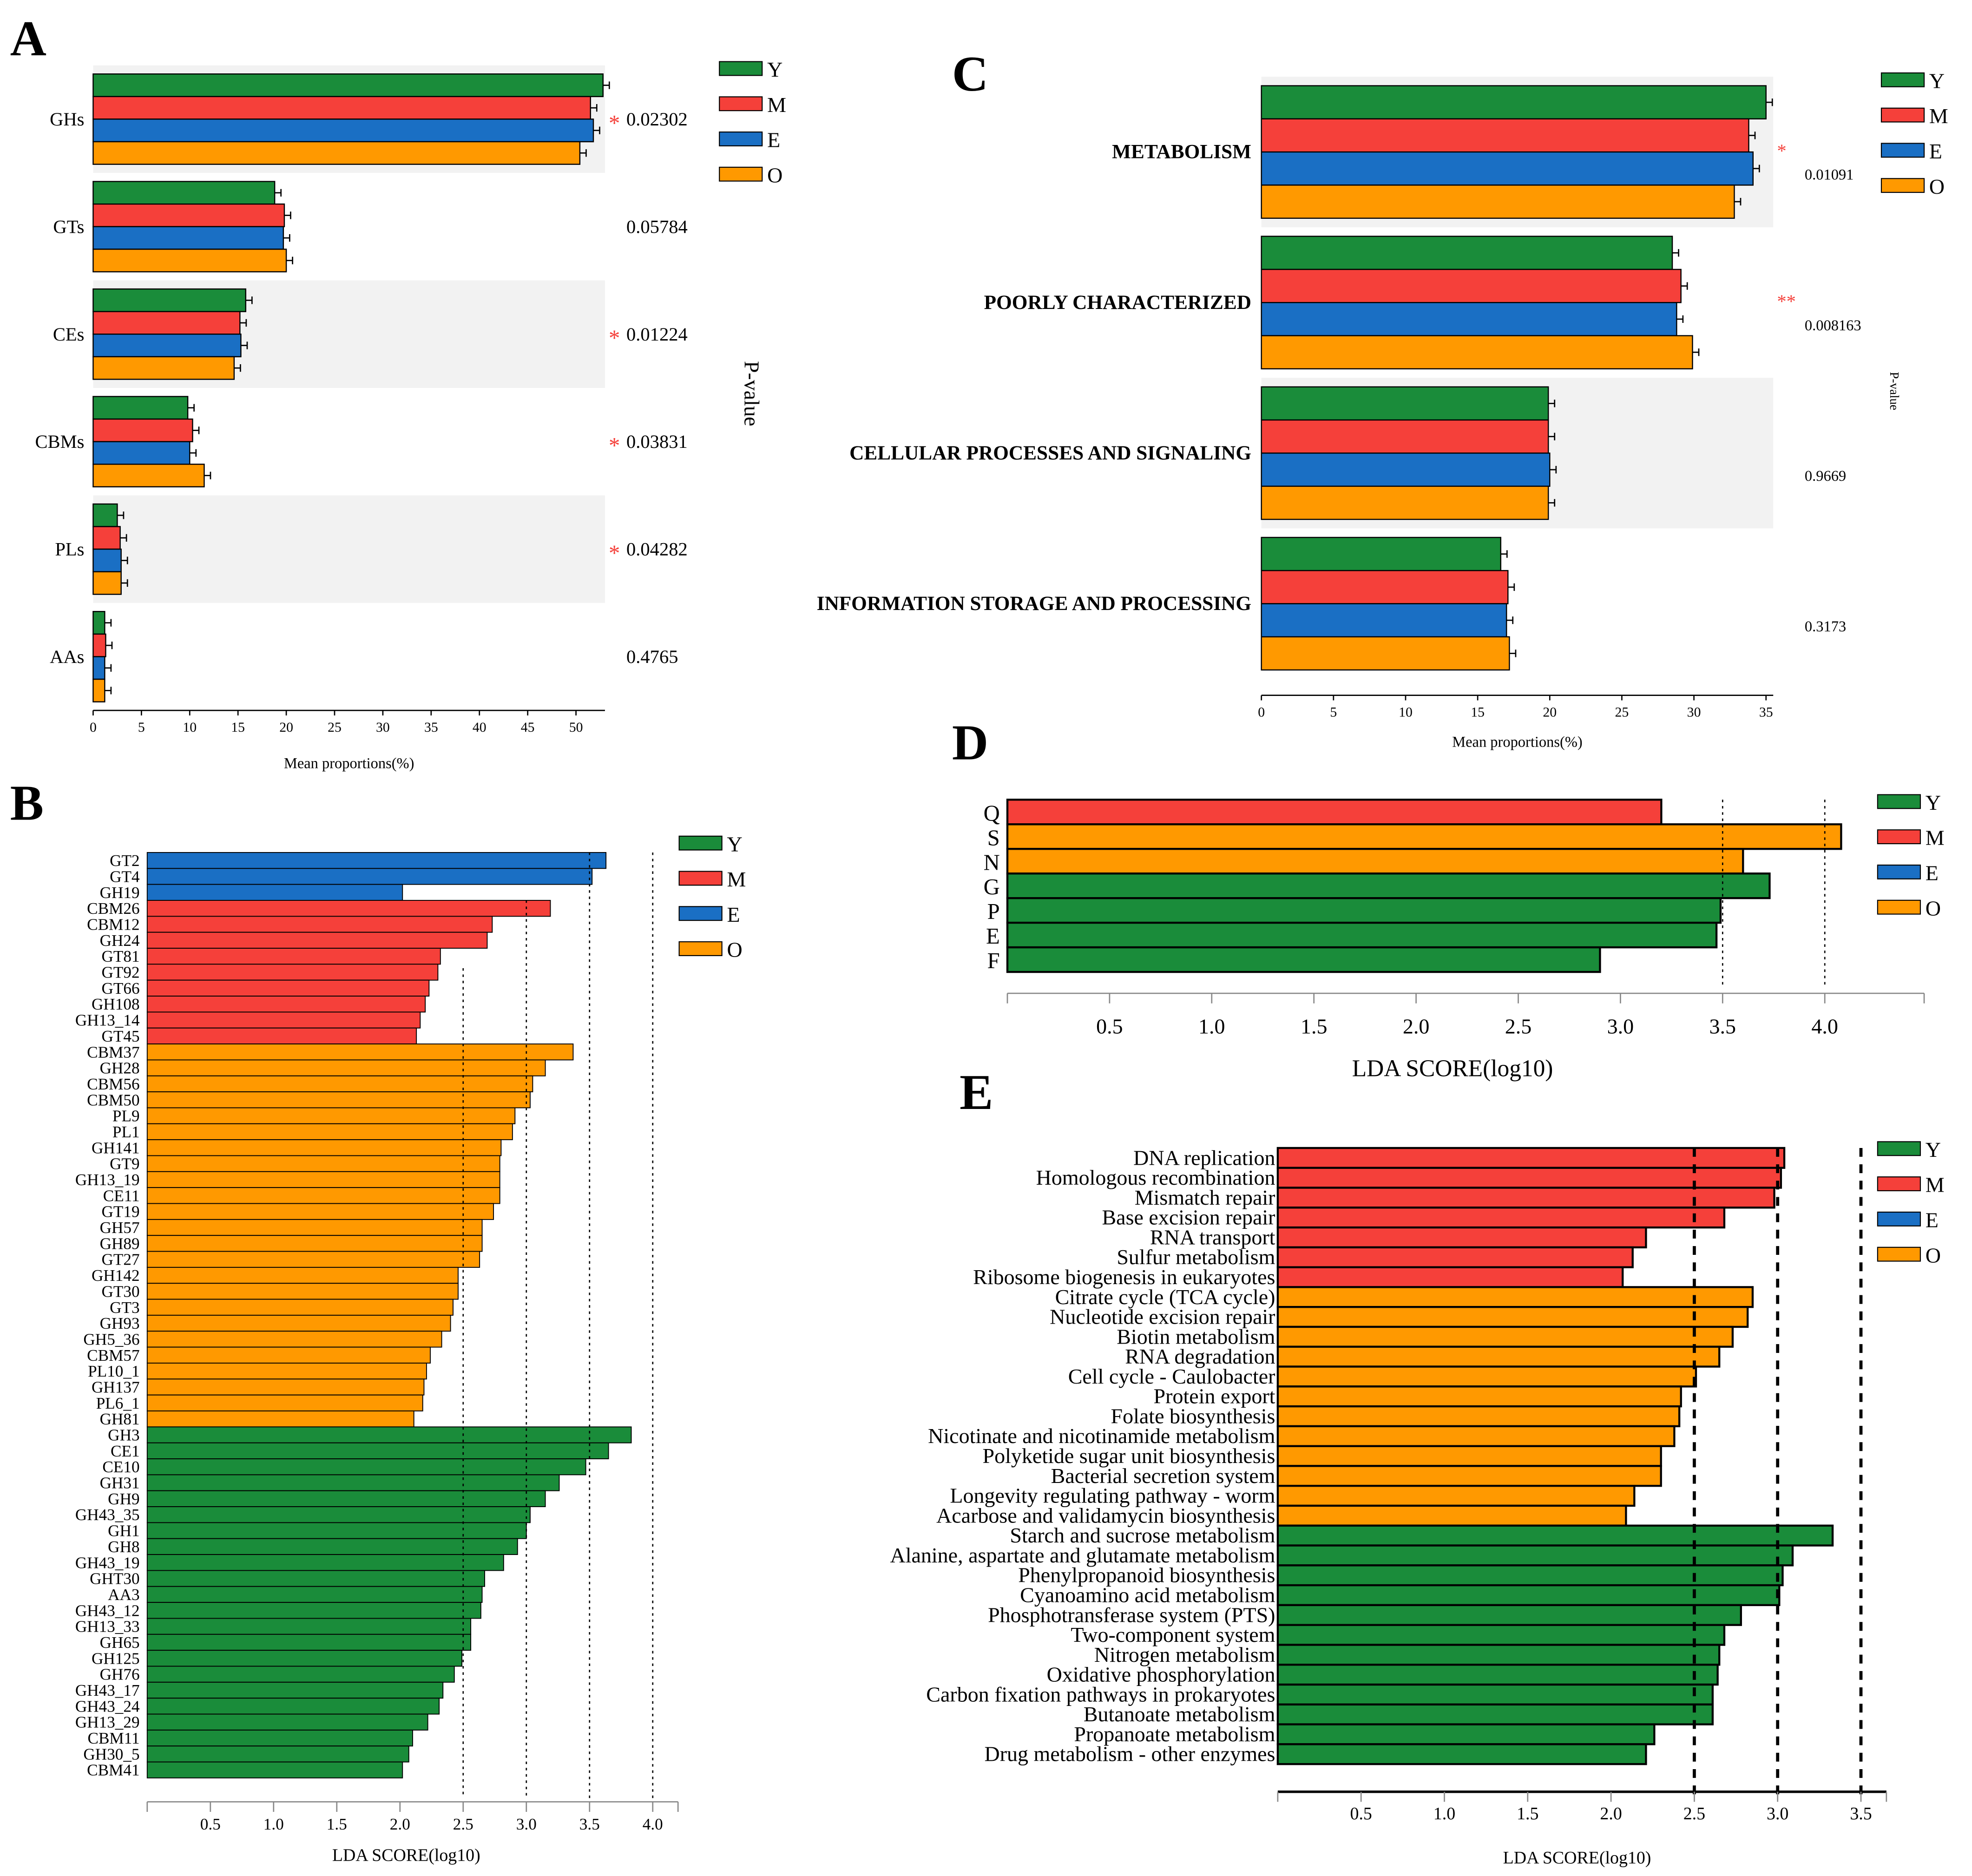 The width and height of the screenshot is (1972, 1876). Describe the element at coordinates (1833, 325) in the screenshot. I see `p-value: 0.008163` at that location.